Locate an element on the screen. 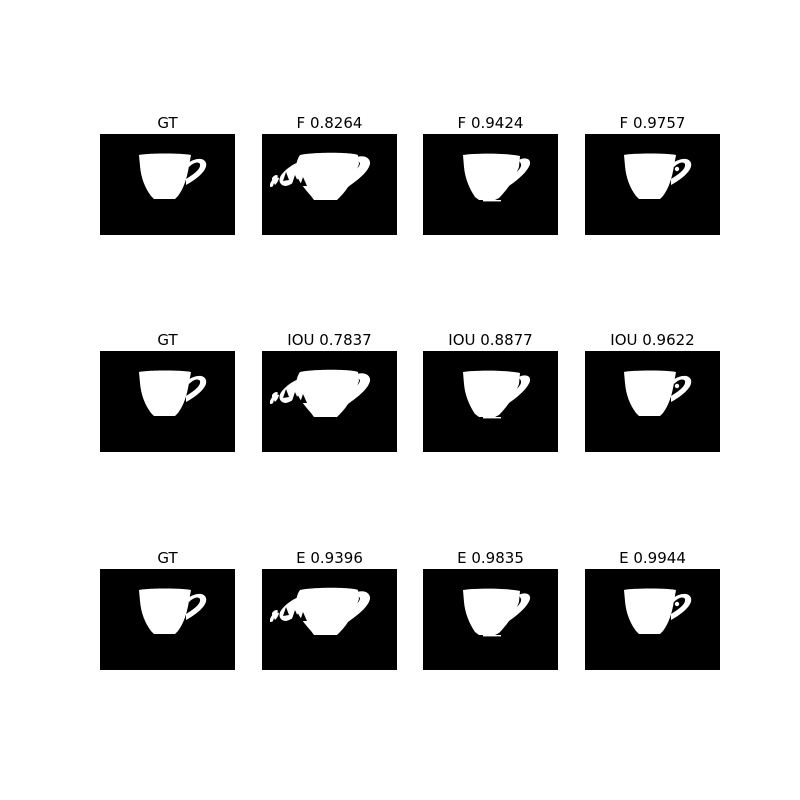  panel-title: IOU 0.9622 is located at coordinates (652, 340).